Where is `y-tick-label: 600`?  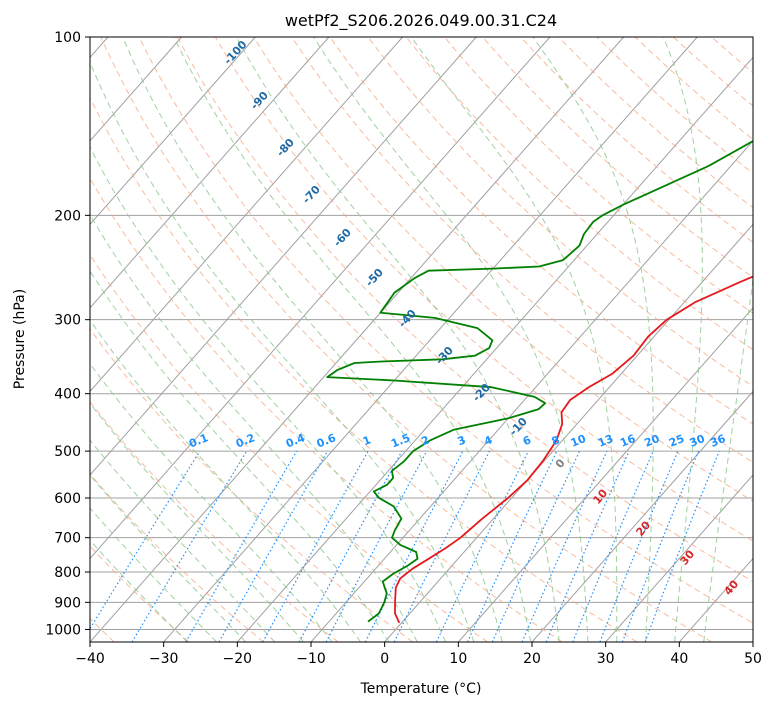 y-tick-label: 600 is located at coordinates (67, 499).